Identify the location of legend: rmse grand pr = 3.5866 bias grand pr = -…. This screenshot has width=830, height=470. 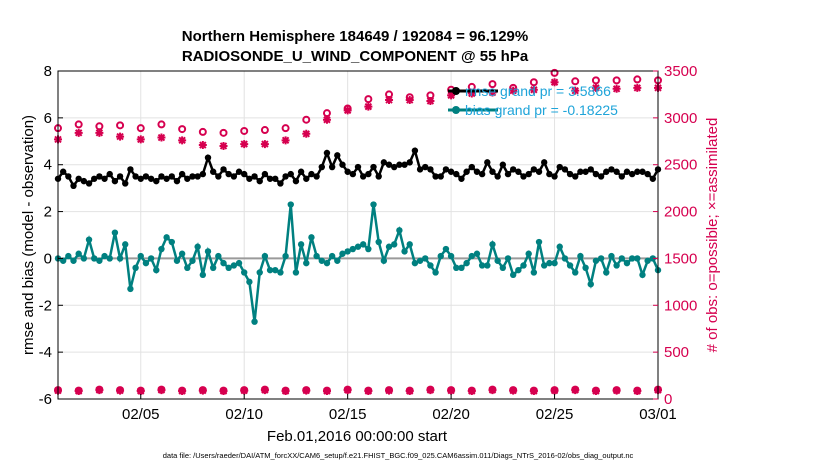
(533, 100).